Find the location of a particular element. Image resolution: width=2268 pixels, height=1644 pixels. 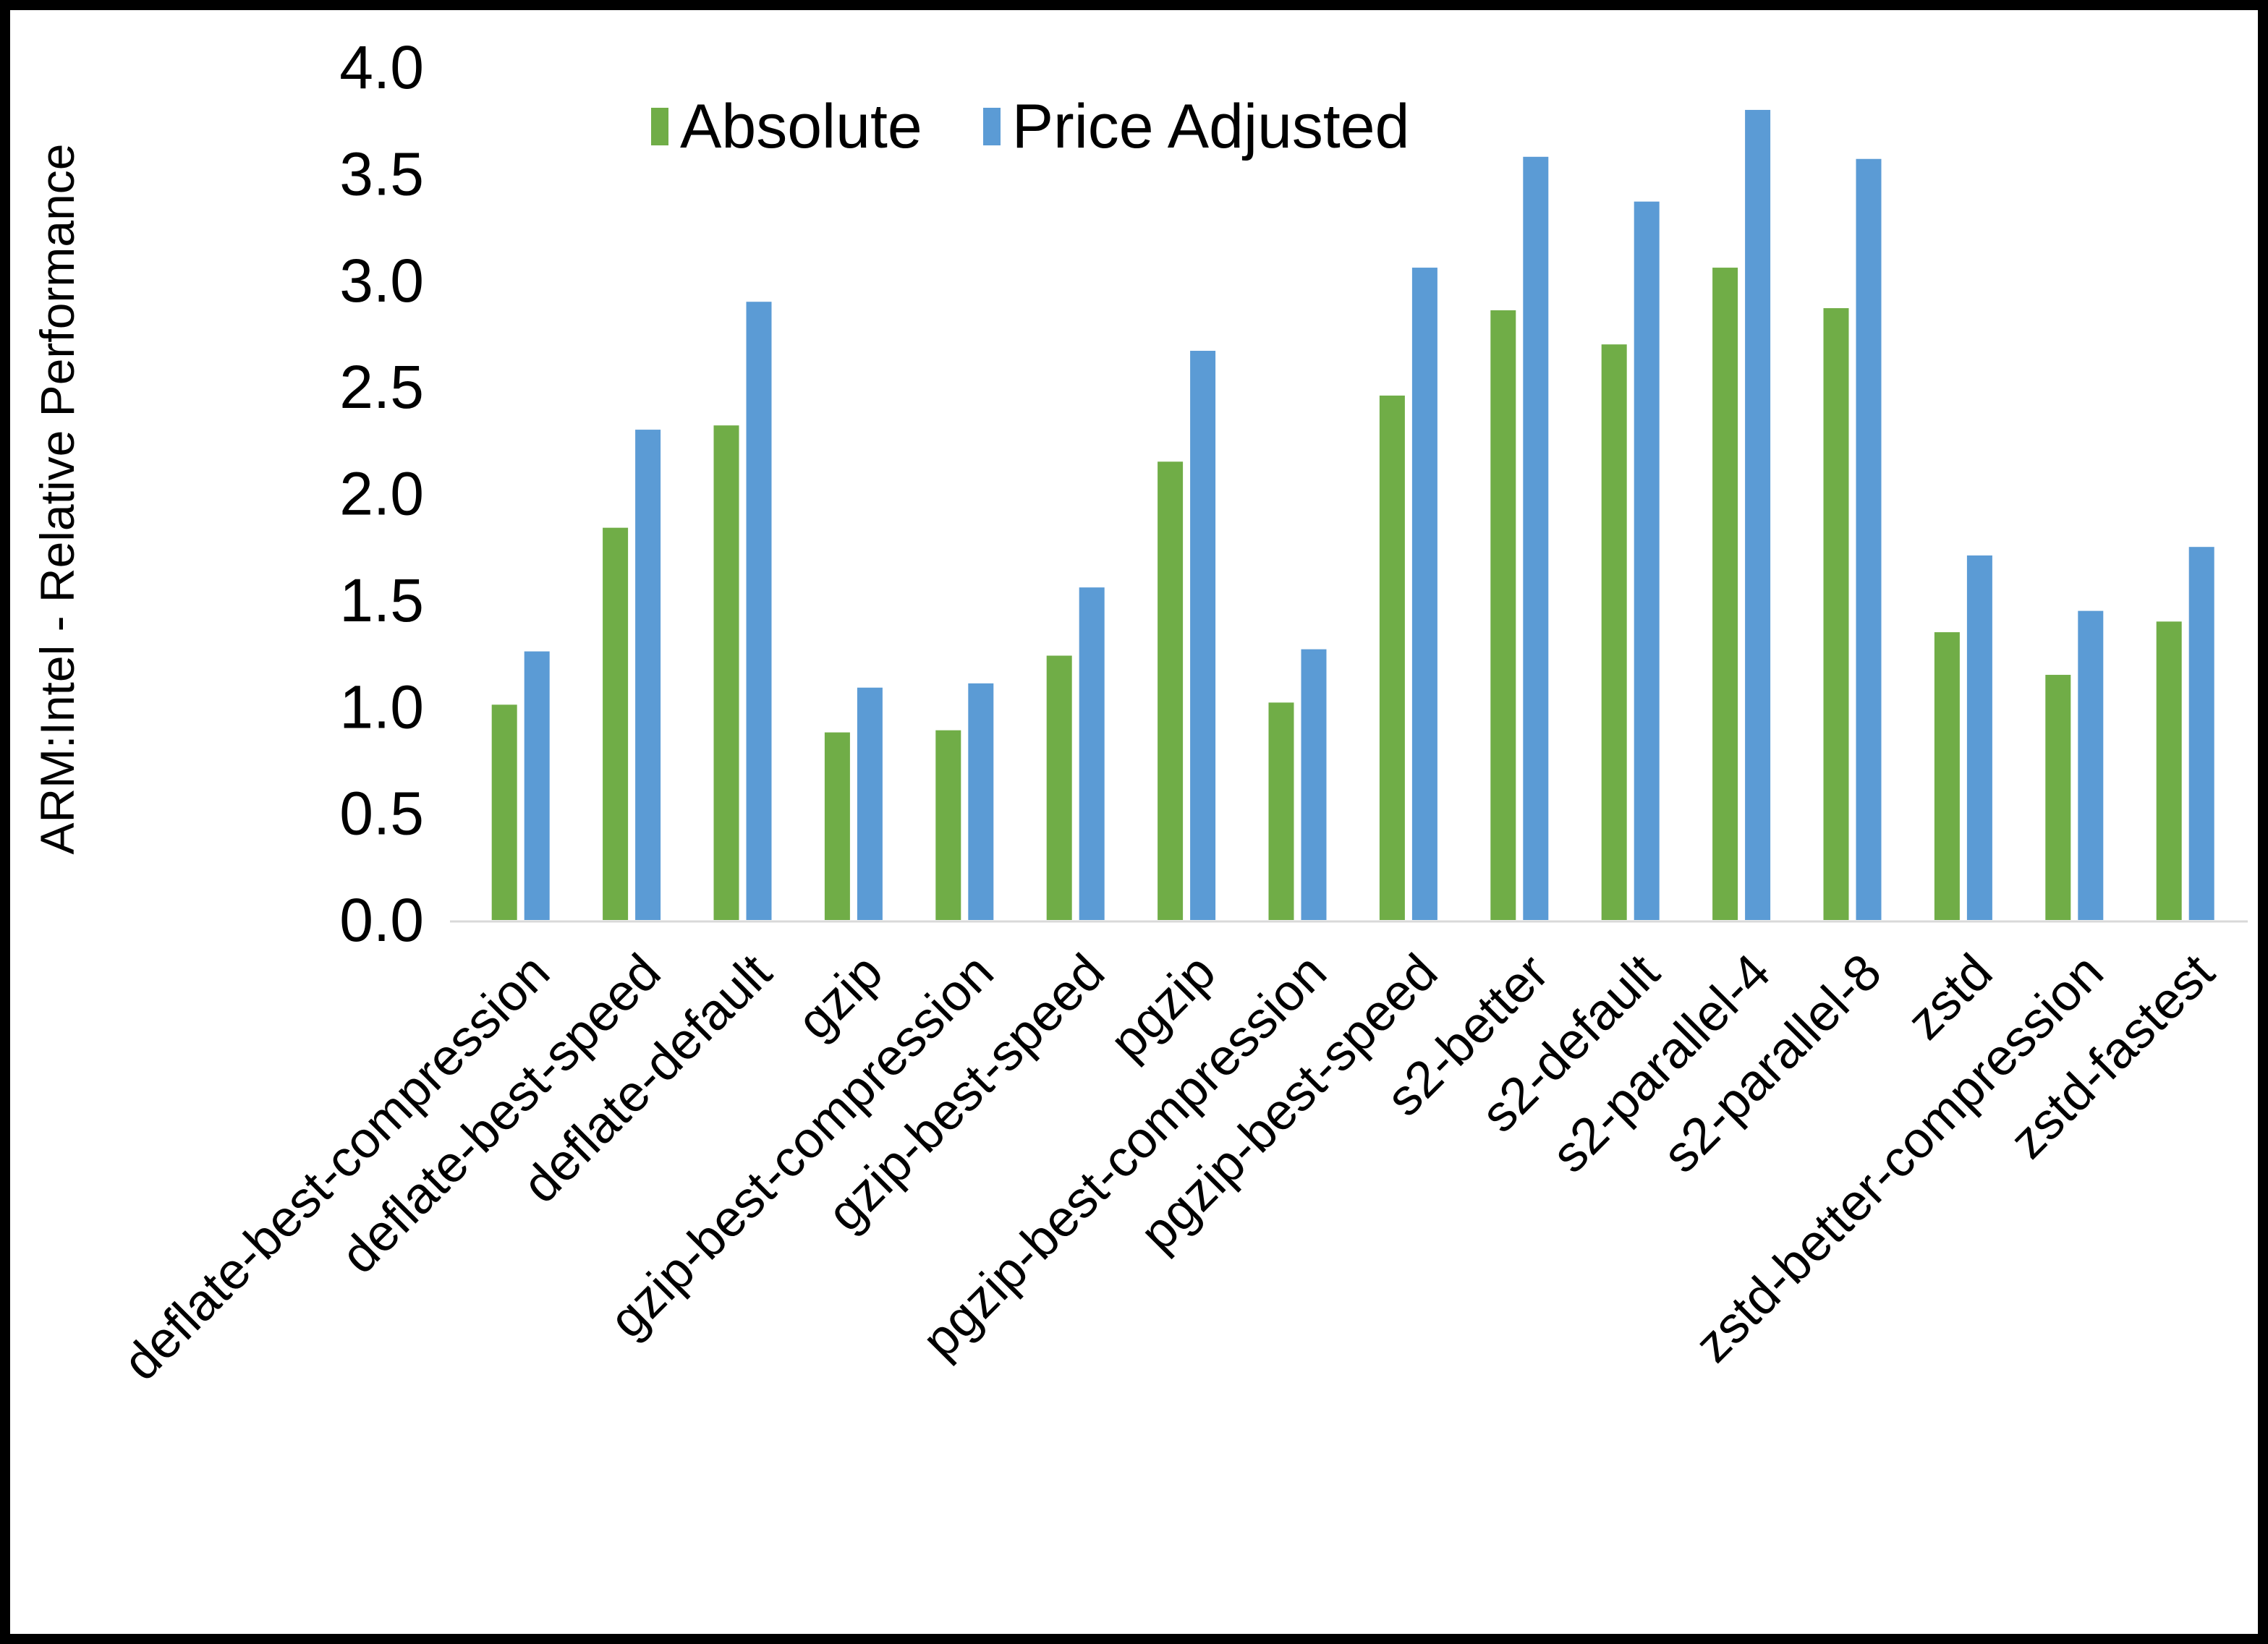

bar-absolute-deflate-best-speed is located at coordinates (616, 723).